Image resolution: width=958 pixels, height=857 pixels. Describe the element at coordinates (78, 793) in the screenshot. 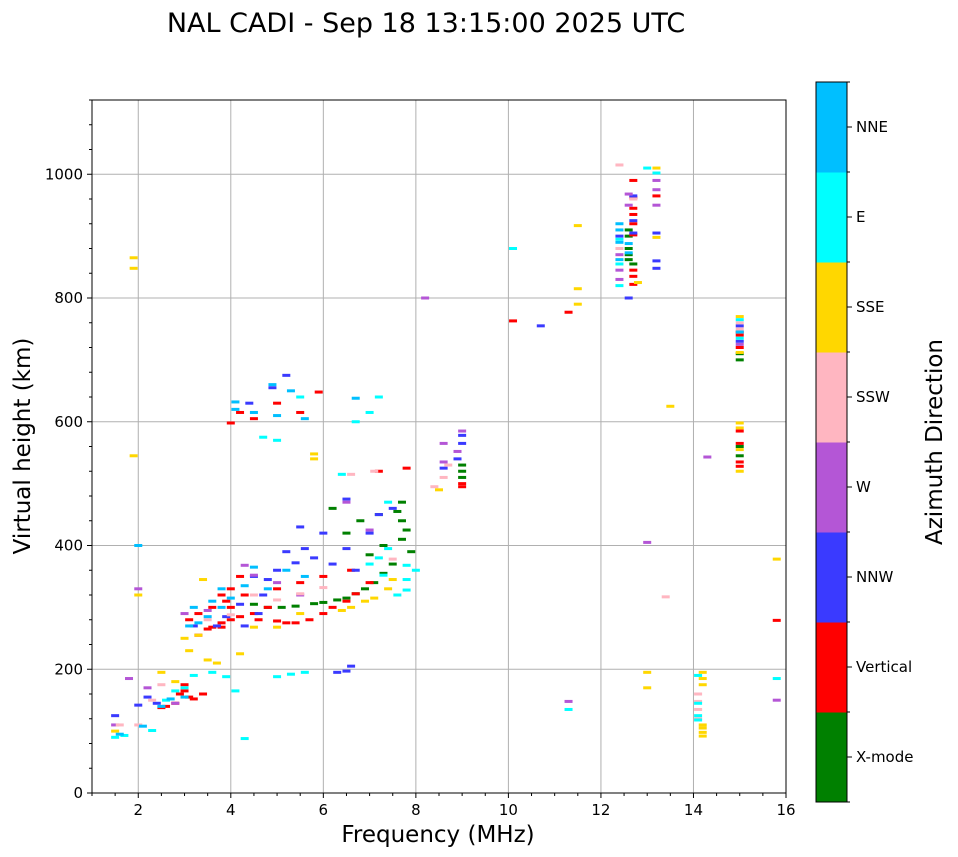

I see `y-tick-label: 0` at that location.